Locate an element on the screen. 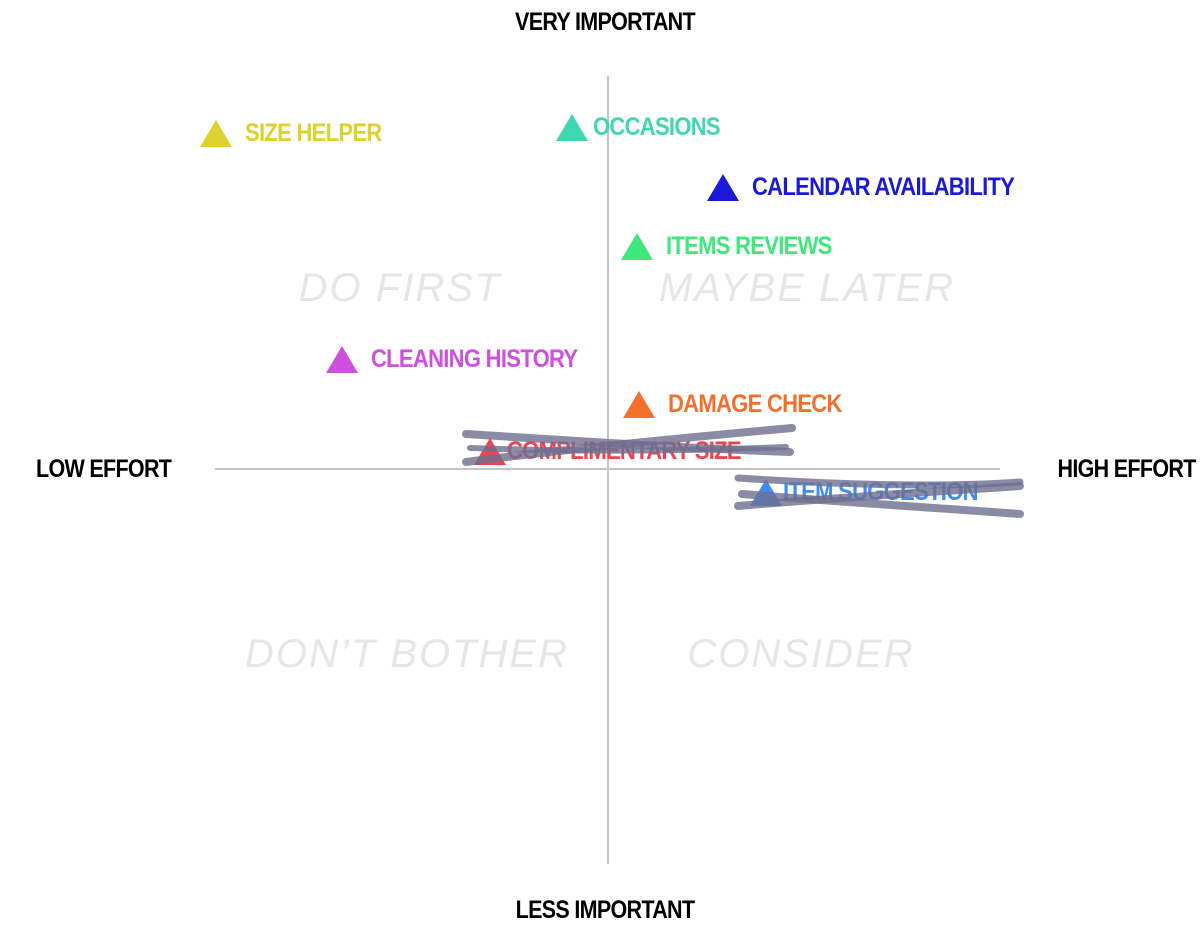  feature-complimentary-size: COMPLIMENTARY SIZE is located at coordinates (623, 451).